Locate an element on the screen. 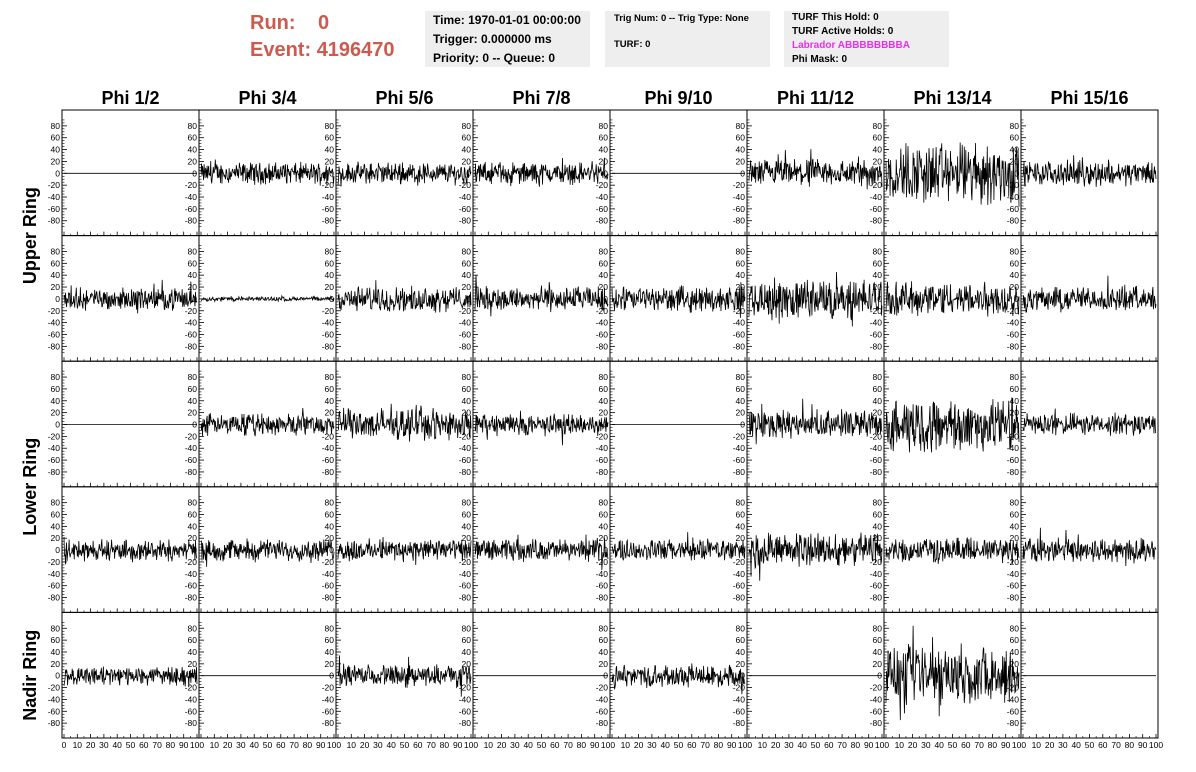  phi-mask-text: Phi Mask: 0 is located at coordinates (820, 59).